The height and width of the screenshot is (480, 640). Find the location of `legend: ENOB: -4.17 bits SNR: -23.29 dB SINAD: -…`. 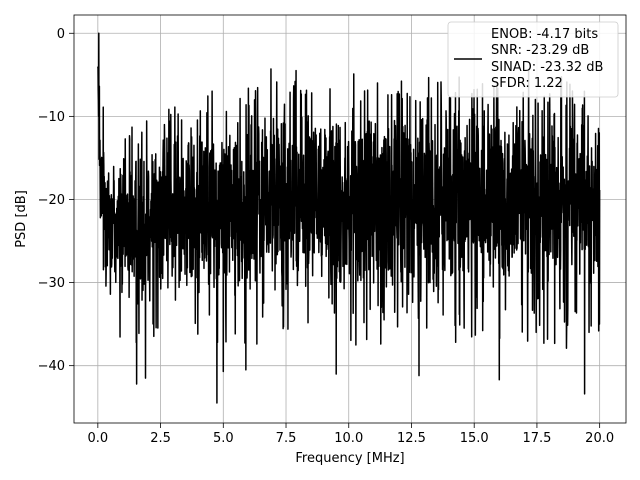

legend: ENOB: -4.17 bits SNR: -23.29 dB SINAD: -… is located at coordinates (533, 59).